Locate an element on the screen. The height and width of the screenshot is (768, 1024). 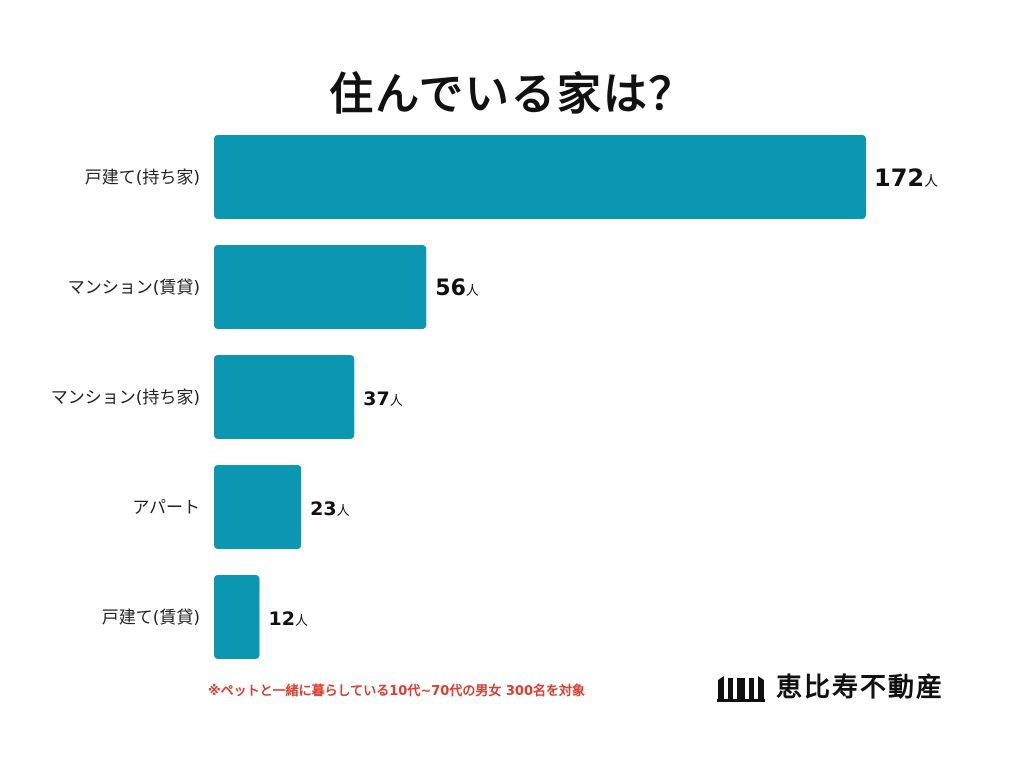
value-label: 56人 is located at coordinates (457, 288).